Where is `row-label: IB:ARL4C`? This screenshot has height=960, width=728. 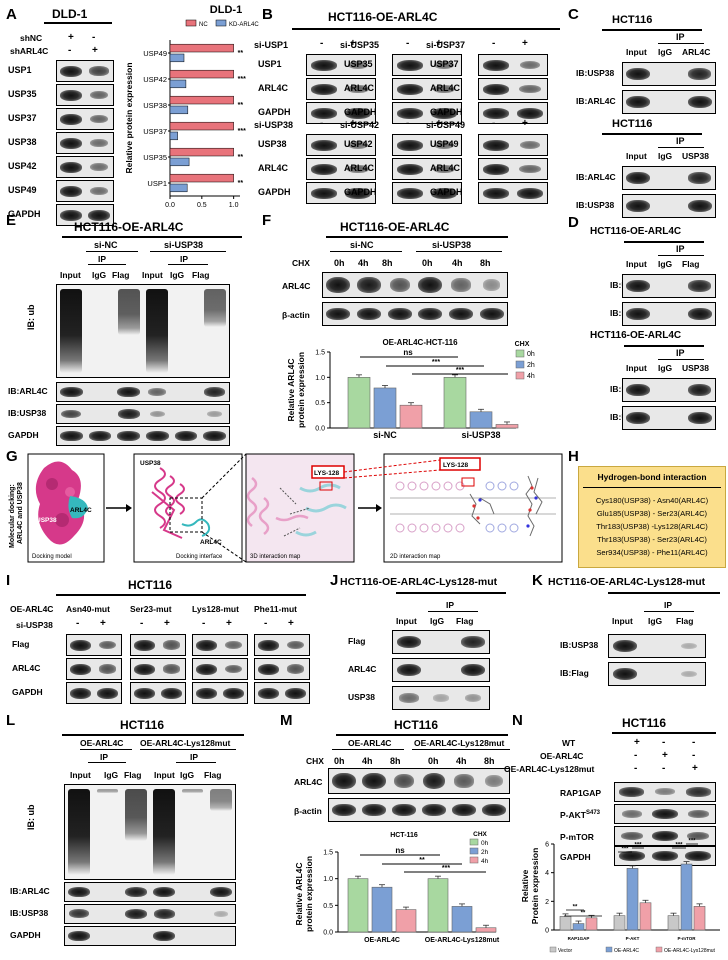
row-label: IB:ARL4C is located at coordinates (596, 177).